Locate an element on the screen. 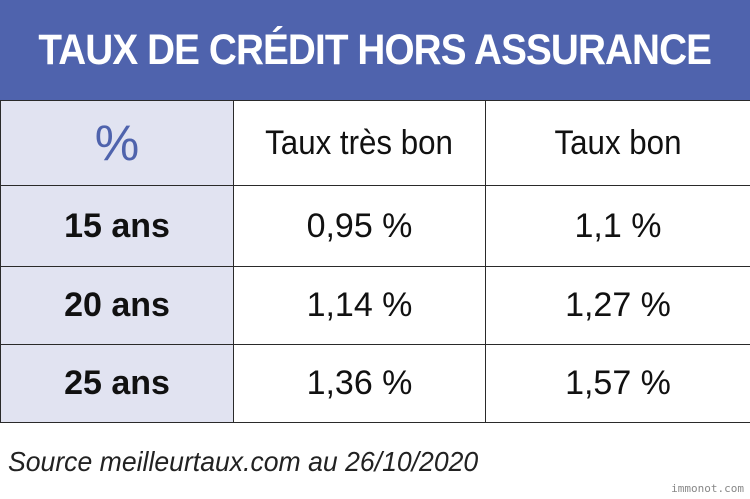  source-caption: Source meilleurtaux.com au 26/10/2020 is located at coordinates (243, 461).